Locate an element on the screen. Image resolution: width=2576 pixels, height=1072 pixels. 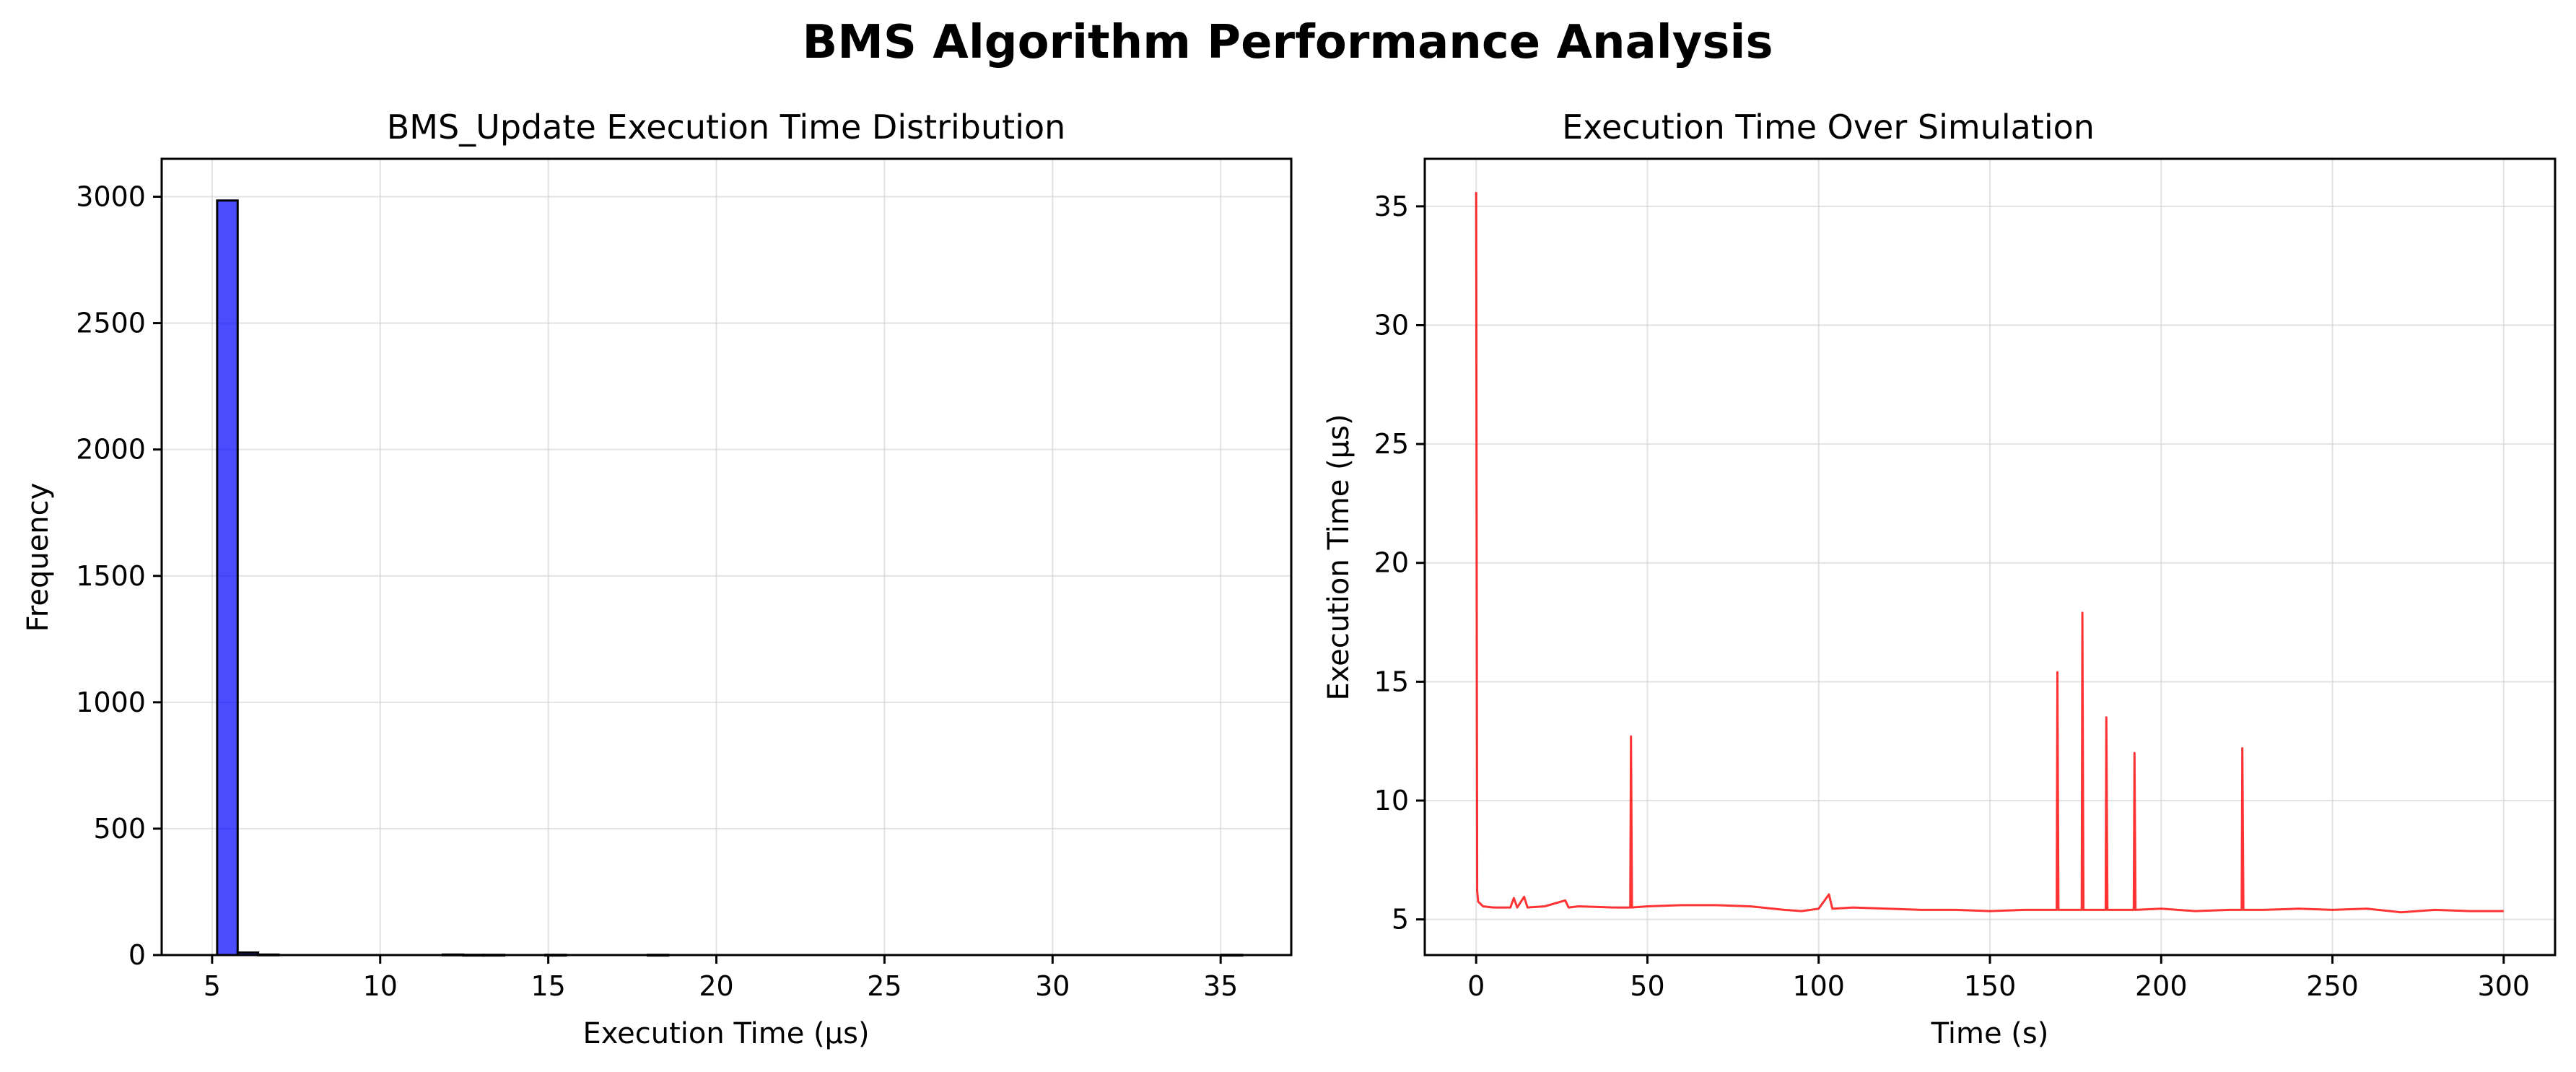
line-chart-y-tick-label: 20 is located at coordinates (1391, 563).